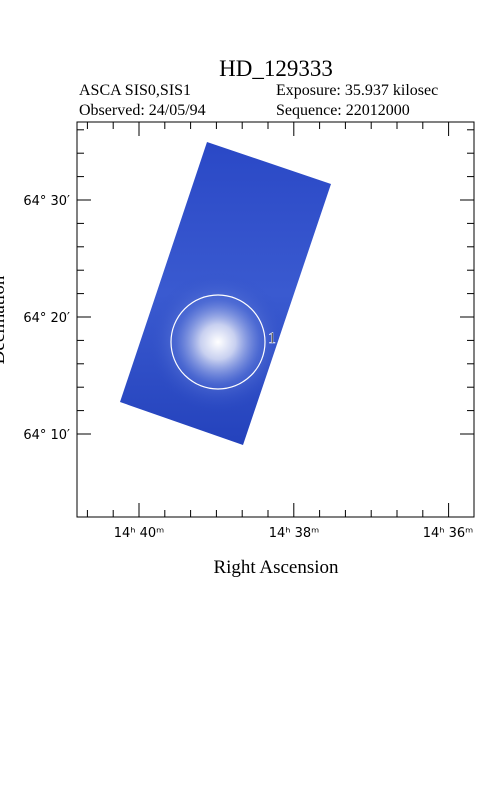  I want to click on observed: Observed: 24/05/94, so click(142, 110).